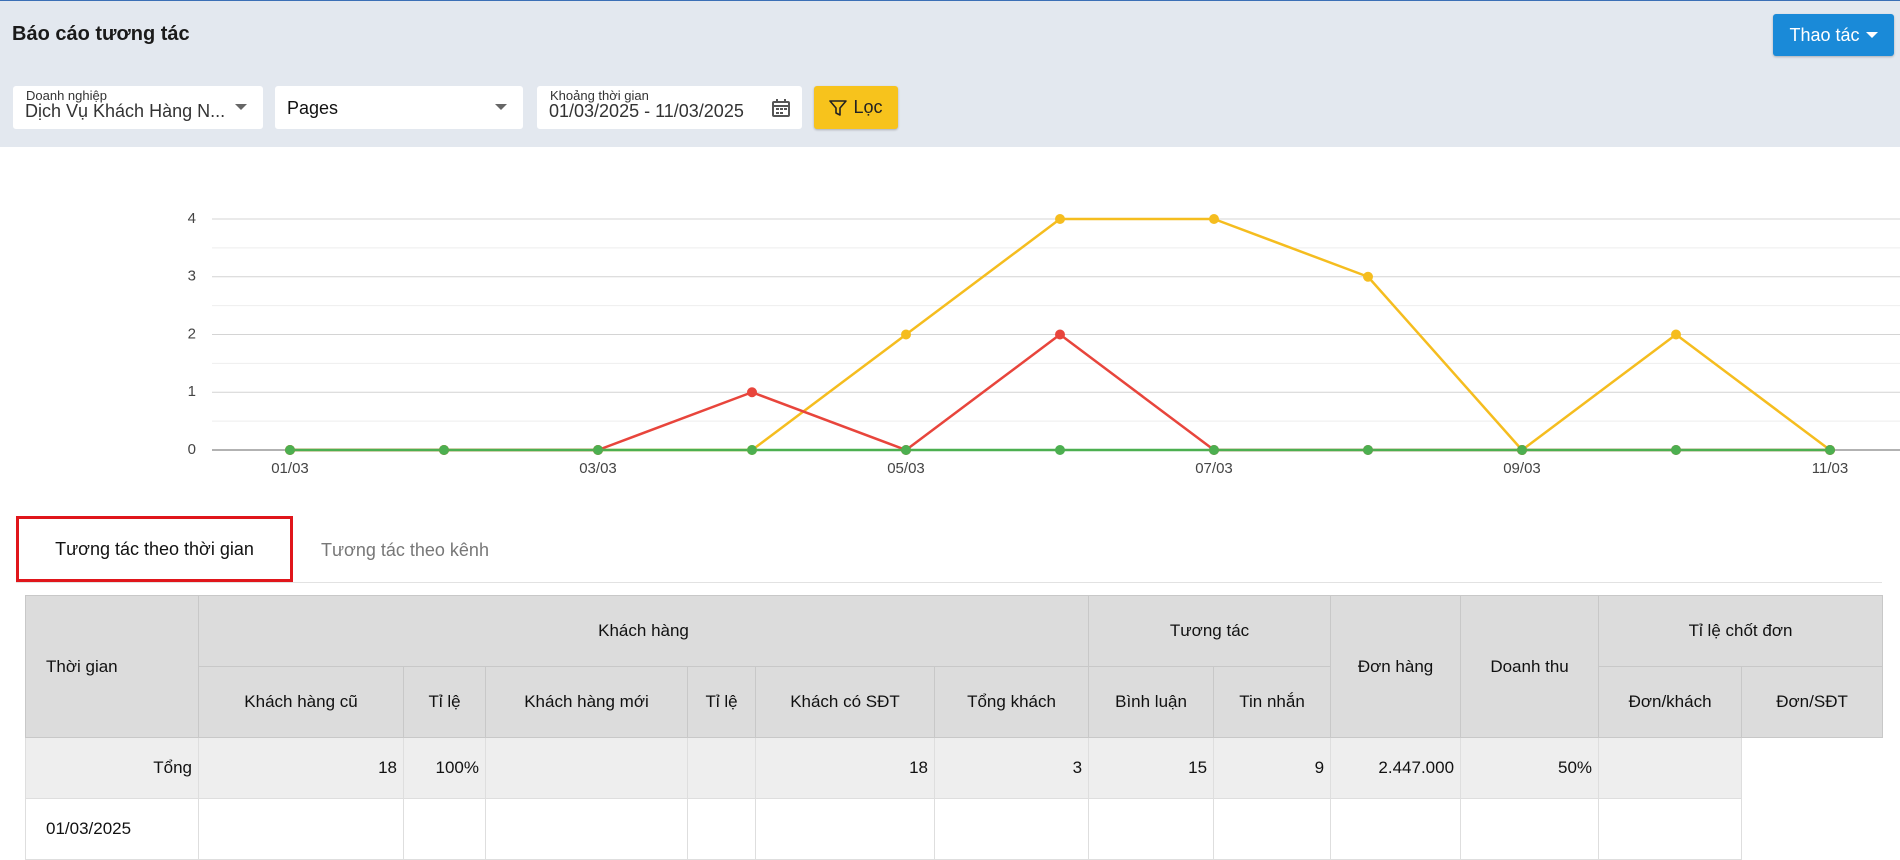  What do you see at coordinates (781, 108) in the screenshot?
I see `calendar-icon` at bounding box center [781, 108].